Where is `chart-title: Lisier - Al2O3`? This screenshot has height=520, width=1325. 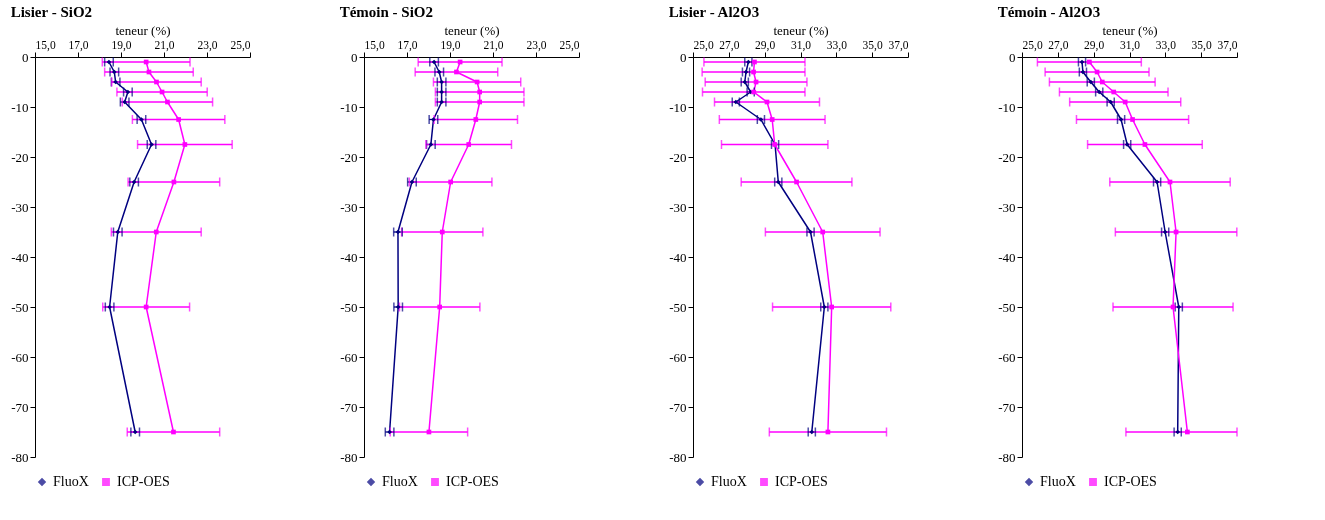 chart-title: Lisier - Al2O3 is located at coordinates (714, 12).